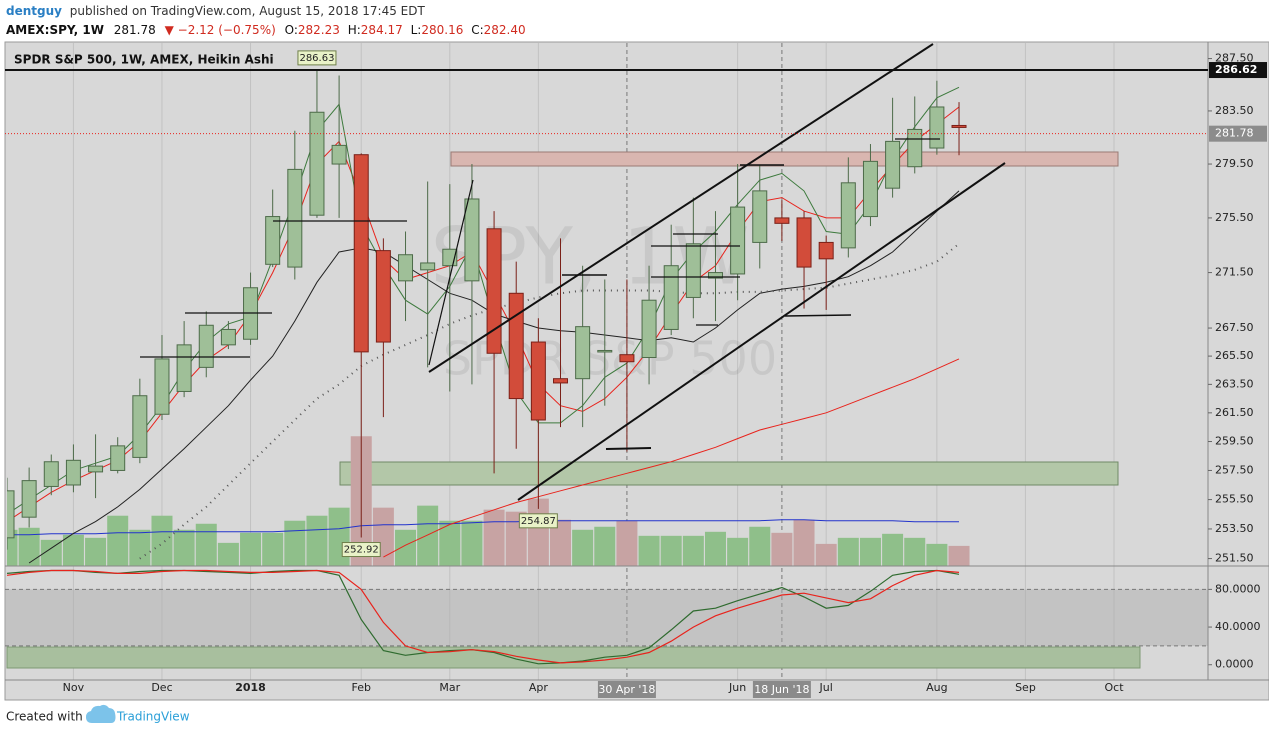 This screenshot has height=735, width=1269. I want to click on y-tick-label: 251.50, so click(1234, 558).